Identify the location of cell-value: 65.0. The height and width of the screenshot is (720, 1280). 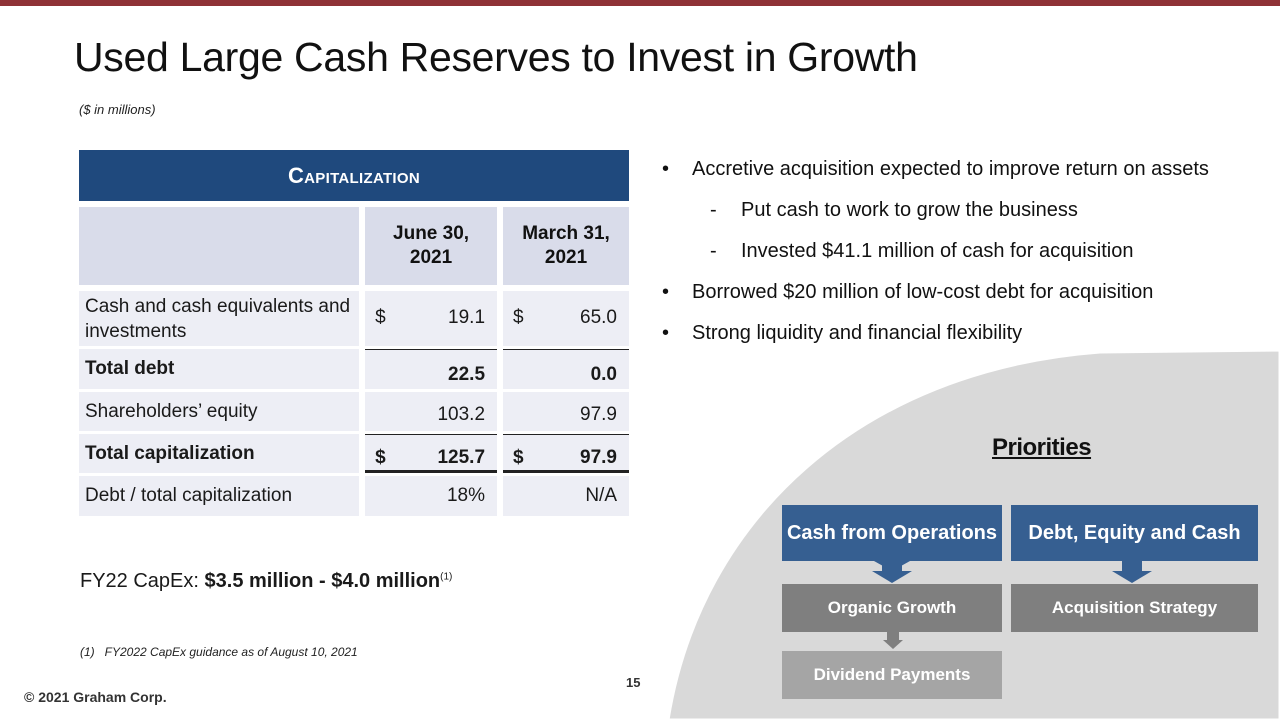
(598, 317).